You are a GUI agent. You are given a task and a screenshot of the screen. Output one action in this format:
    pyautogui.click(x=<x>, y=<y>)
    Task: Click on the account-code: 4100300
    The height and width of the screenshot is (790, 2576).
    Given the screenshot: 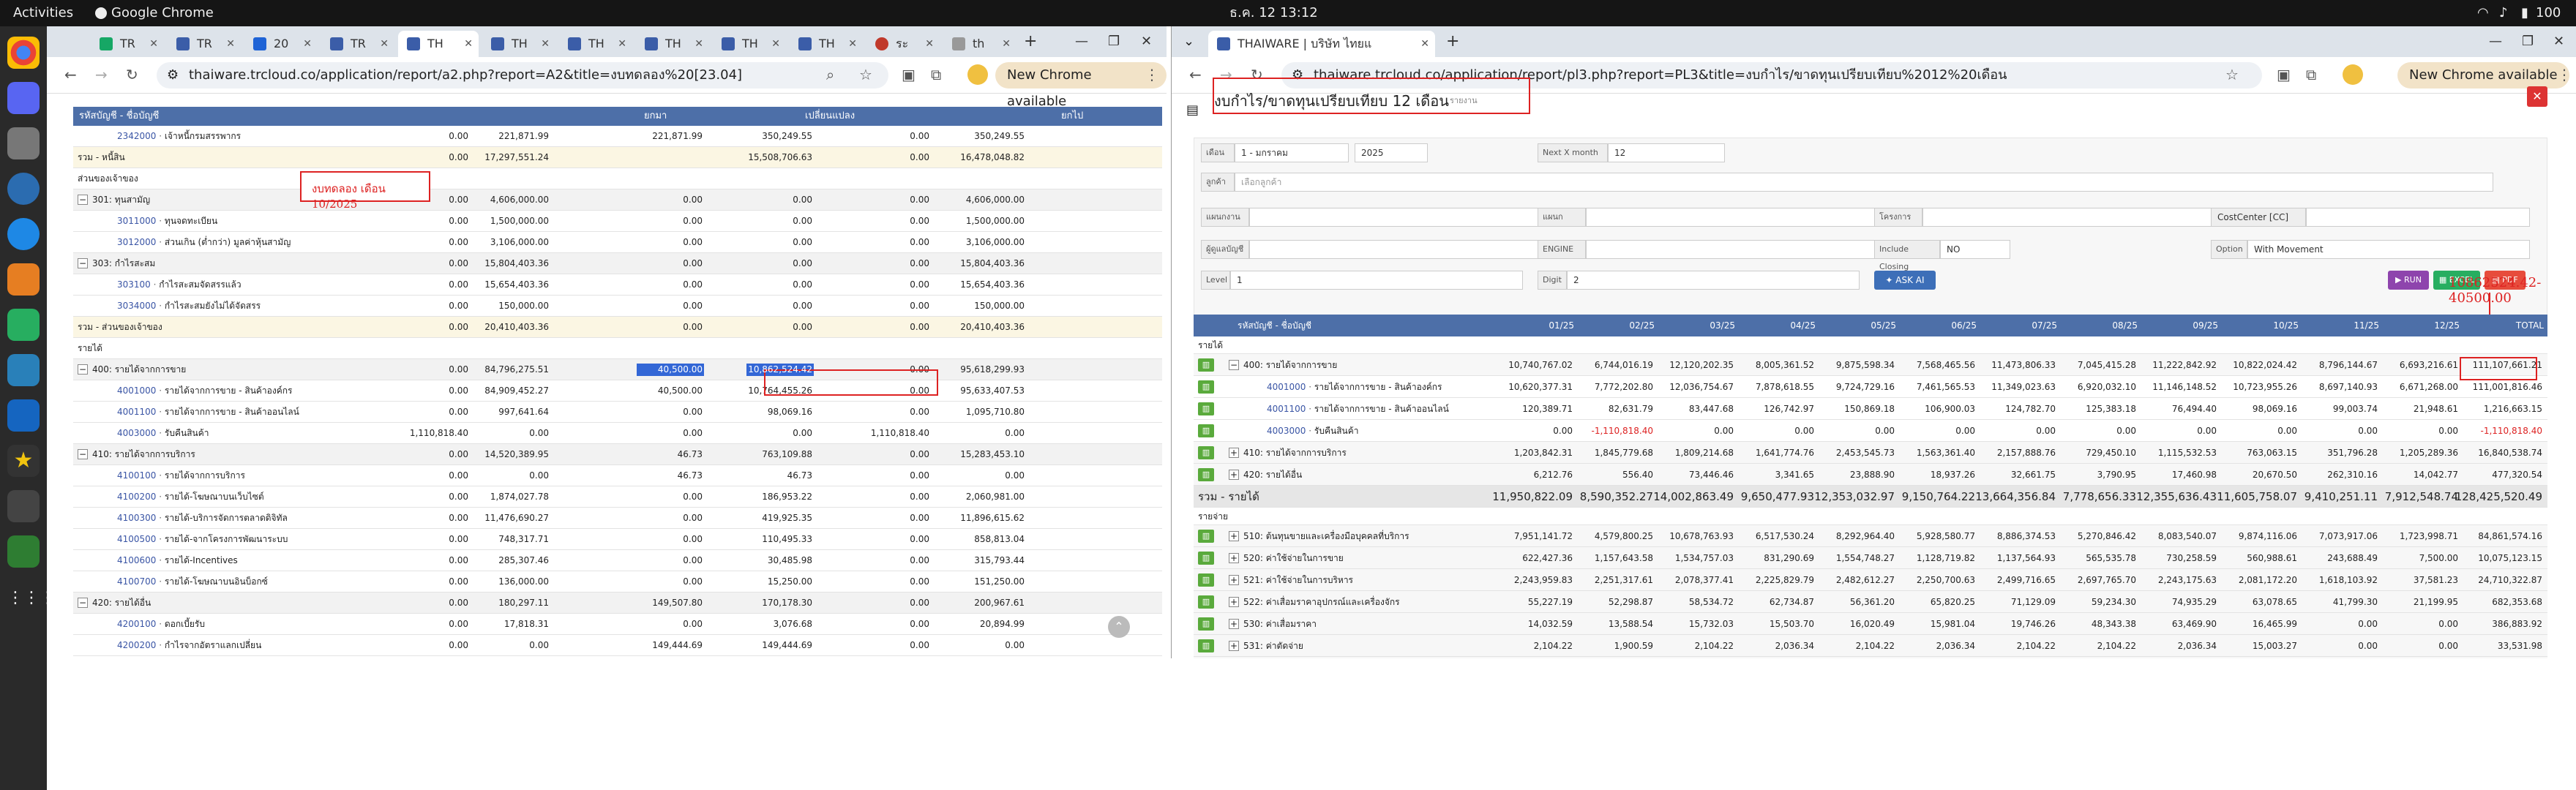 What is the action you would take?
    pyautogui.click(x=137, y=518)
    